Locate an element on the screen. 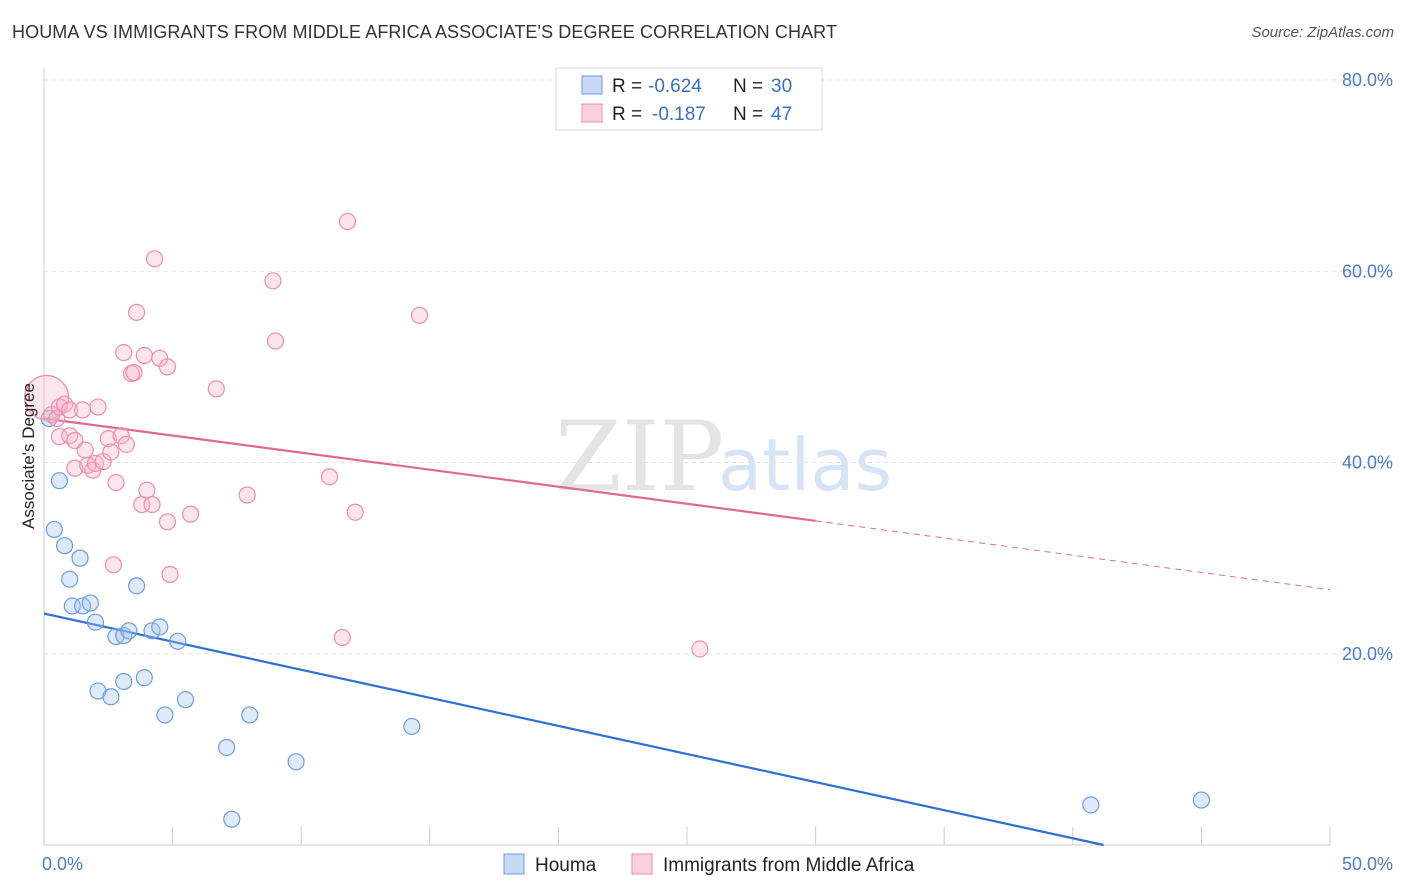 This screenshot has width=1406, height=892. source-label: Source: ZipAtlas.com is located at coordinates (1322, 32).